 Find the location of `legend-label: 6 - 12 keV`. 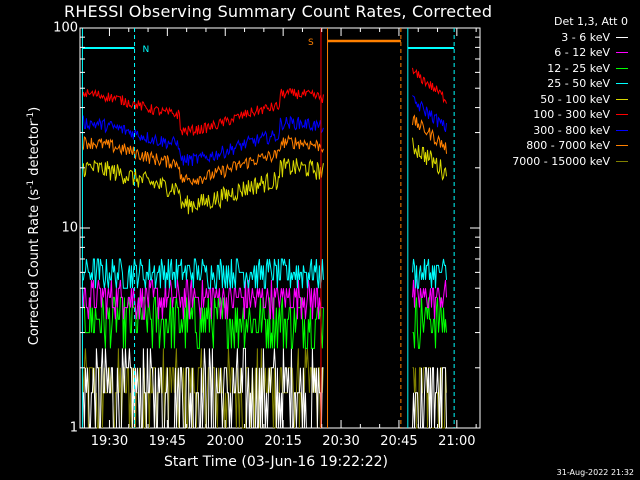

legend-label: 6 - 12 keV is located at coordinates (582, 53).